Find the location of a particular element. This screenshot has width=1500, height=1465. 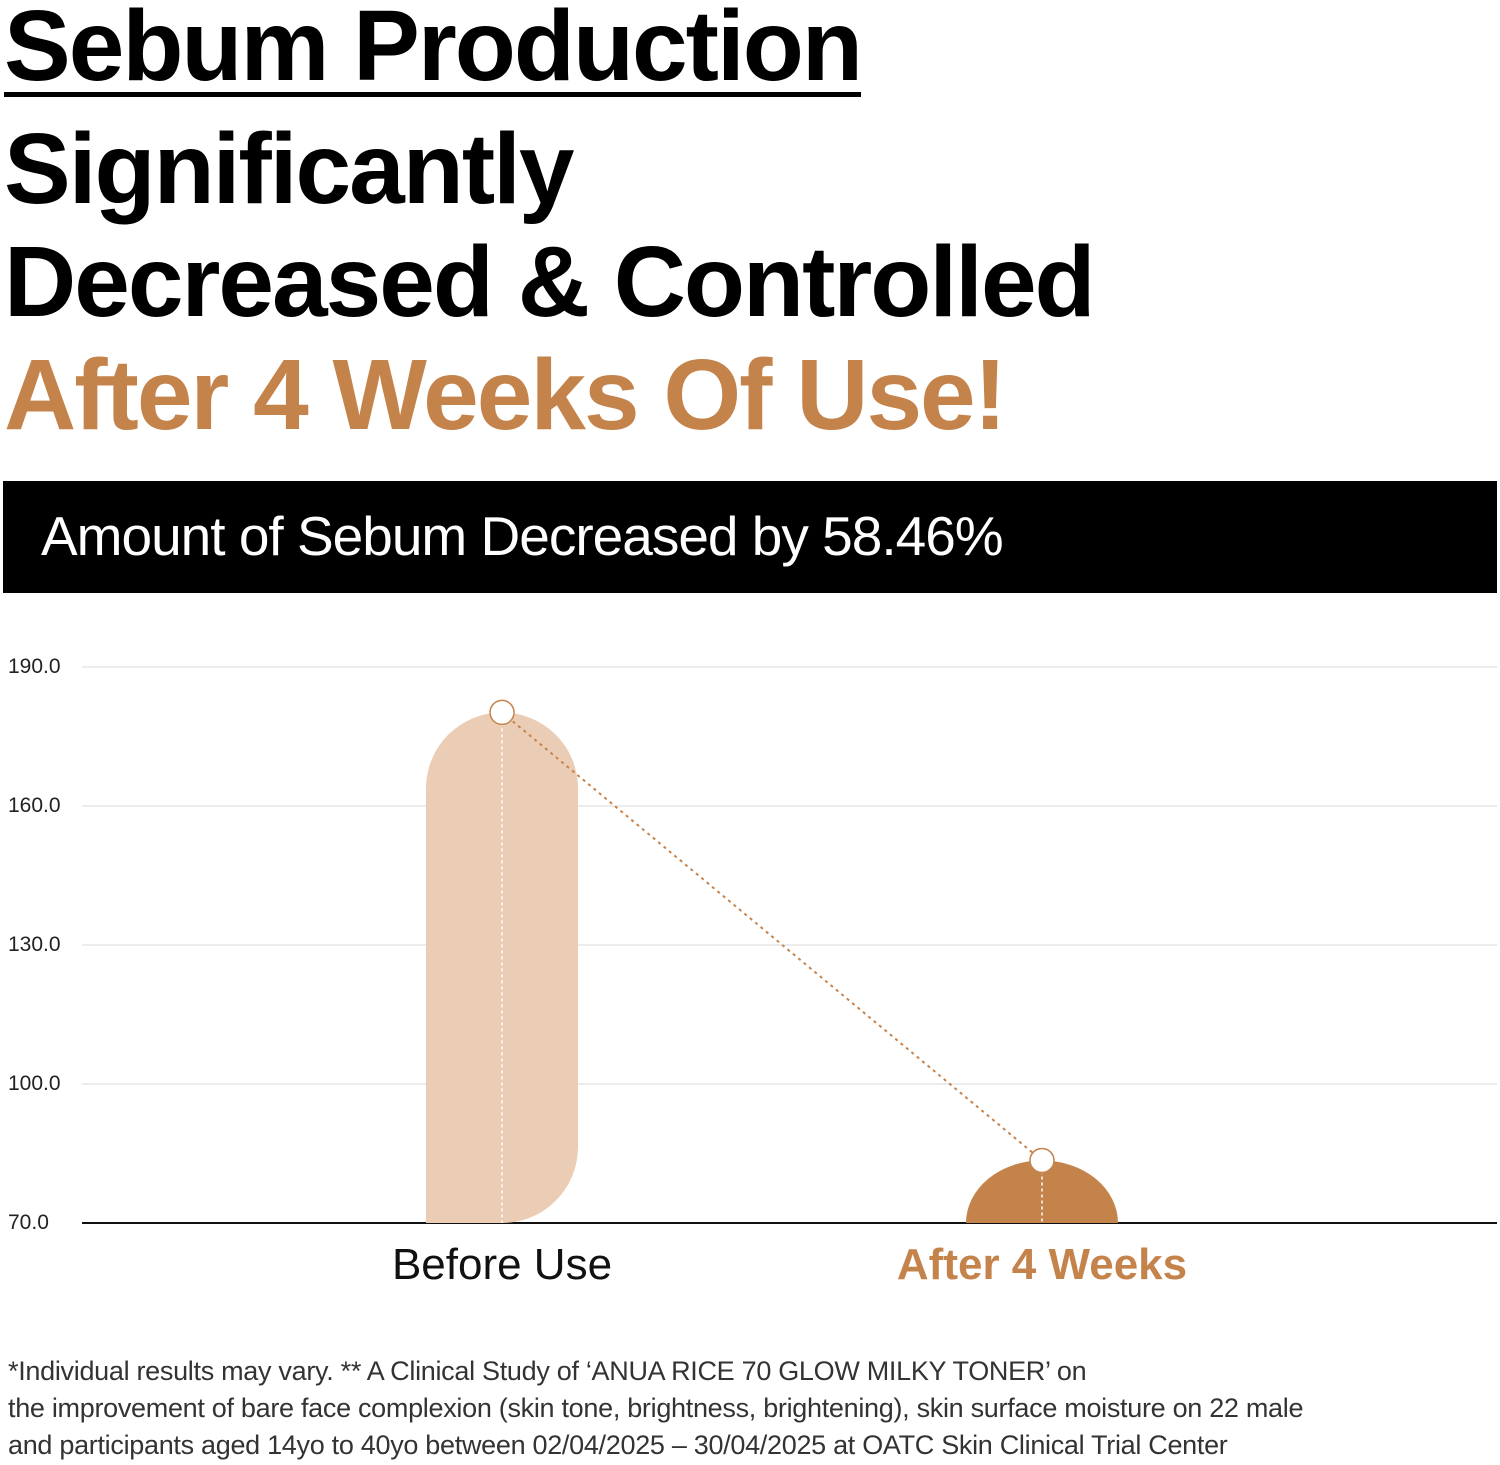

marker-before-use is located at coordinates (502, 712).